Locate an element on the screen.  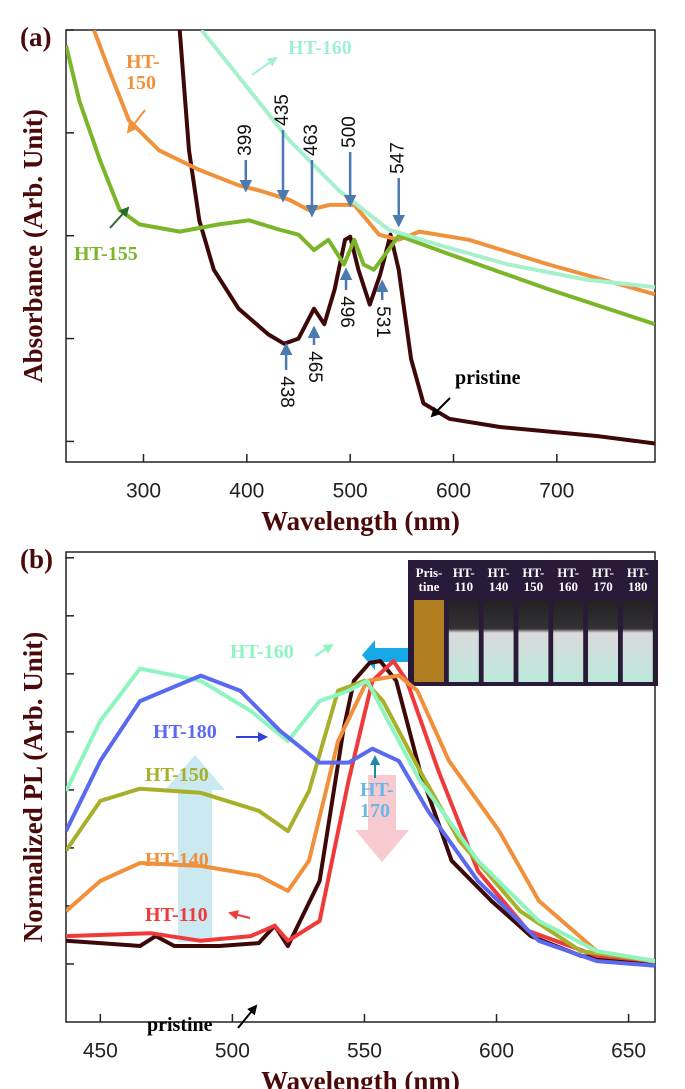
peak-label: 500 is located at coordinates (349, 132).